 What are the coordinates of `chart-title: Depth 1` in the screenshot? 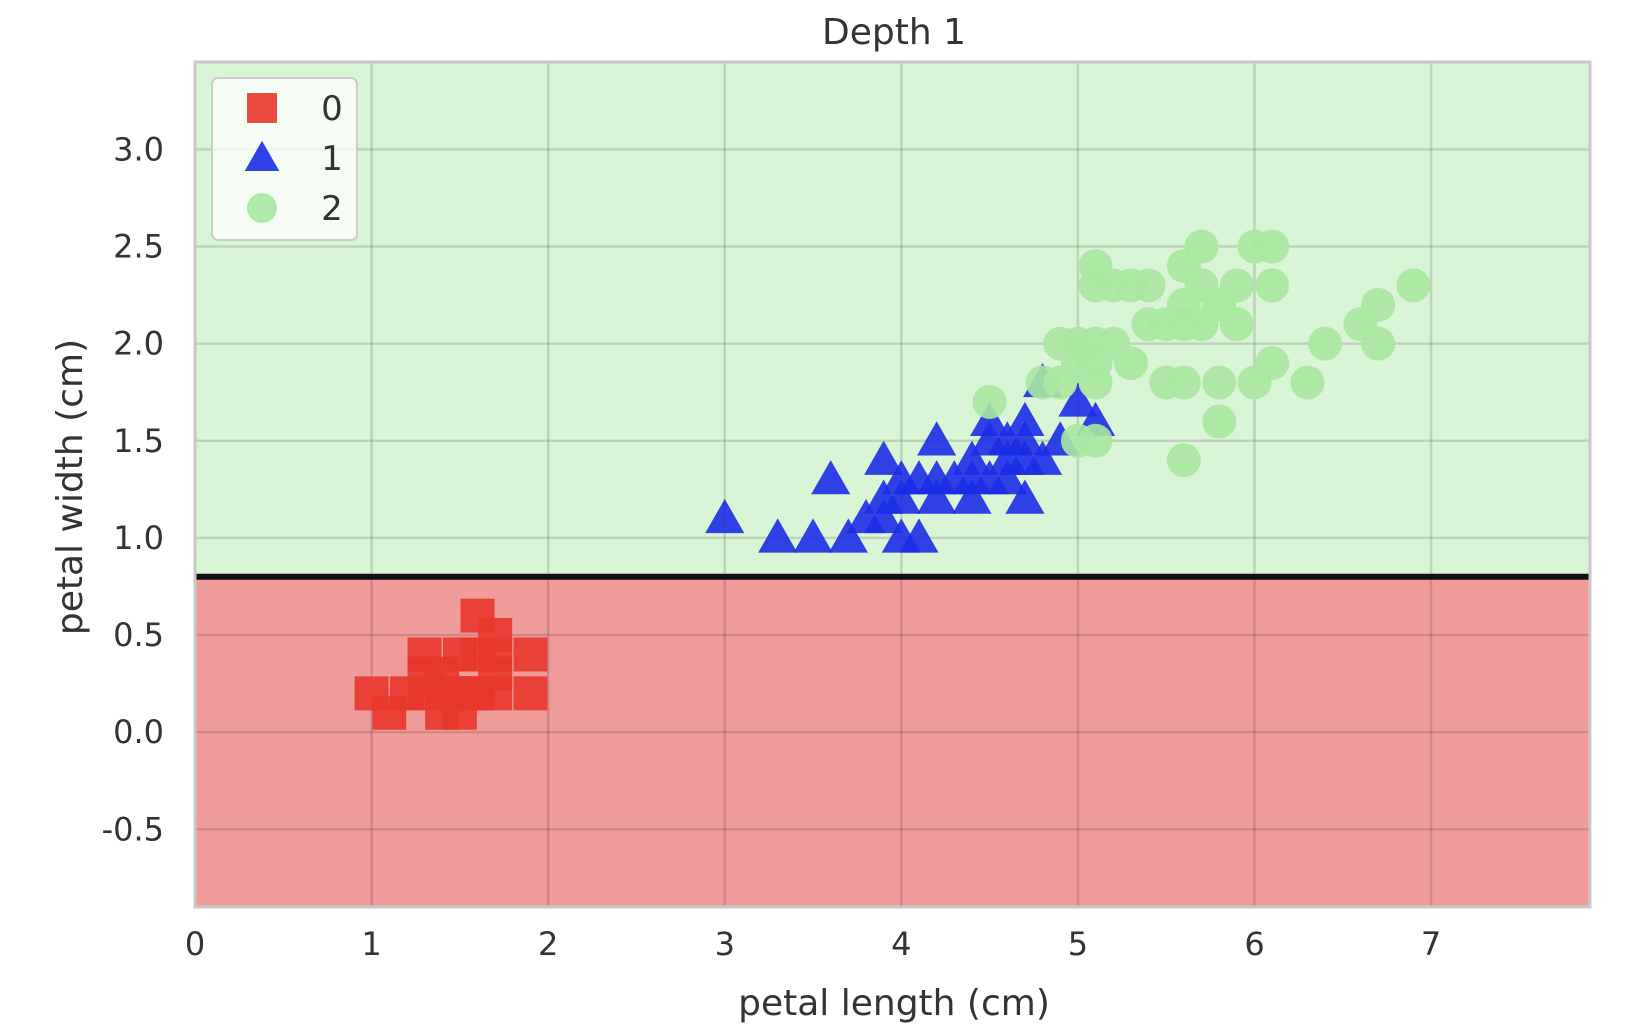 It's located at (894, 32).